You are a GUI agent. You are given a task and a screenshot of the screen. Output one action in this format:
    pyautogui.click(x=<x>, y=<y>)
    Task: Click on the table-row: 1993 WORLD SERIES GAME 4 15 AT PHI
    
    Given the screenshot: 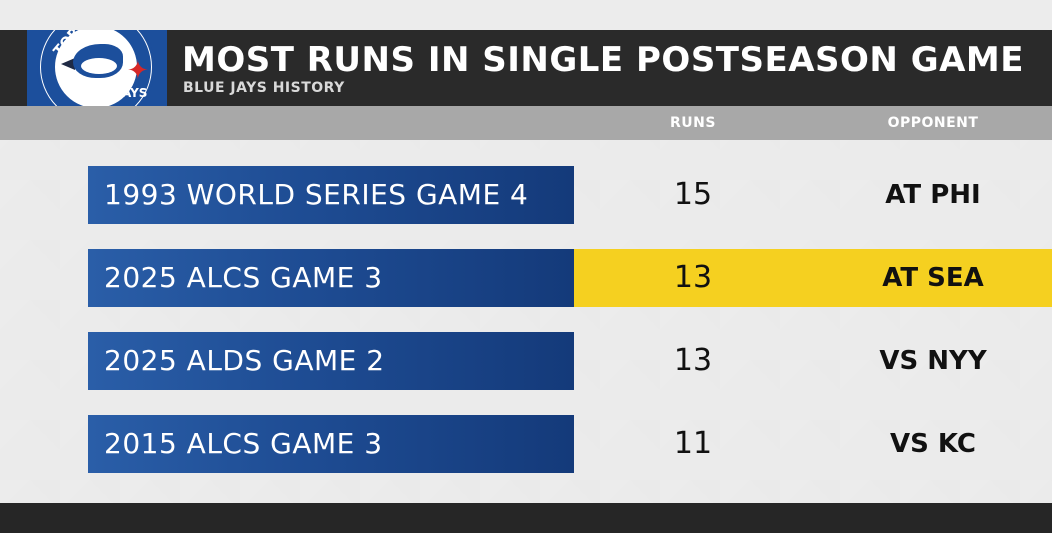 What is the action you would take?
    pyautogui.click(x=526, y=195)
    